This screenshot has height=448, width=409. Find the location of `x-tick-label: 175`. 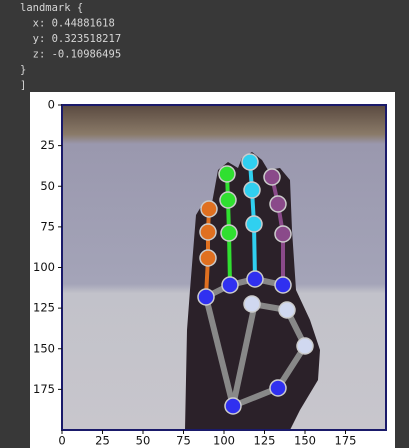

x-tick-label: 175 is located at coordinates (346, 441).